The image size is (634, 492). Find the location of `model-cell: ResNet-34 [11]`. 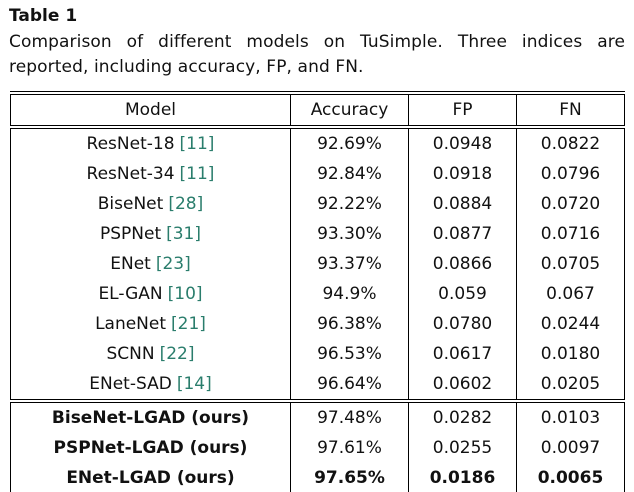

model-cell: ResNet-34 [11] is located at coordinates (150, 174).